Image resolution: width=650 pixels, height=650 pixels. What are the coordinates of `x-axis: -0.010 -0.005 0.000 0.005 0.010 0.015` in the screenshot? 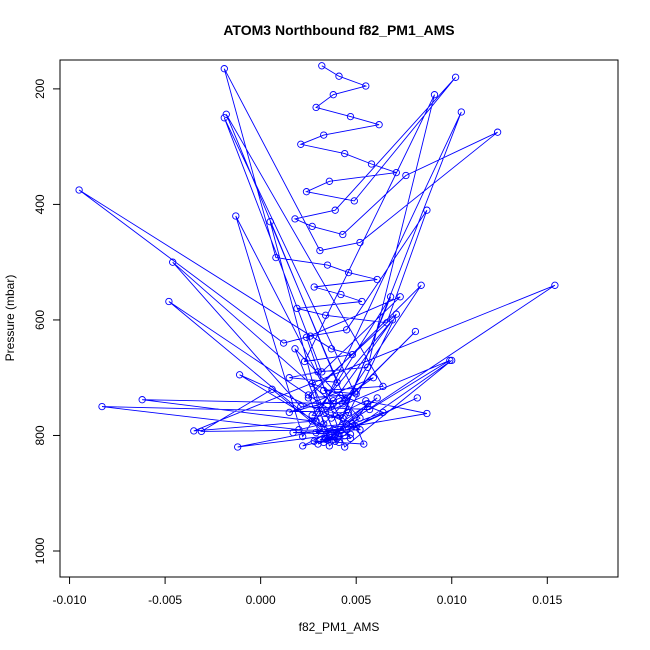 It's located at (308, 591).